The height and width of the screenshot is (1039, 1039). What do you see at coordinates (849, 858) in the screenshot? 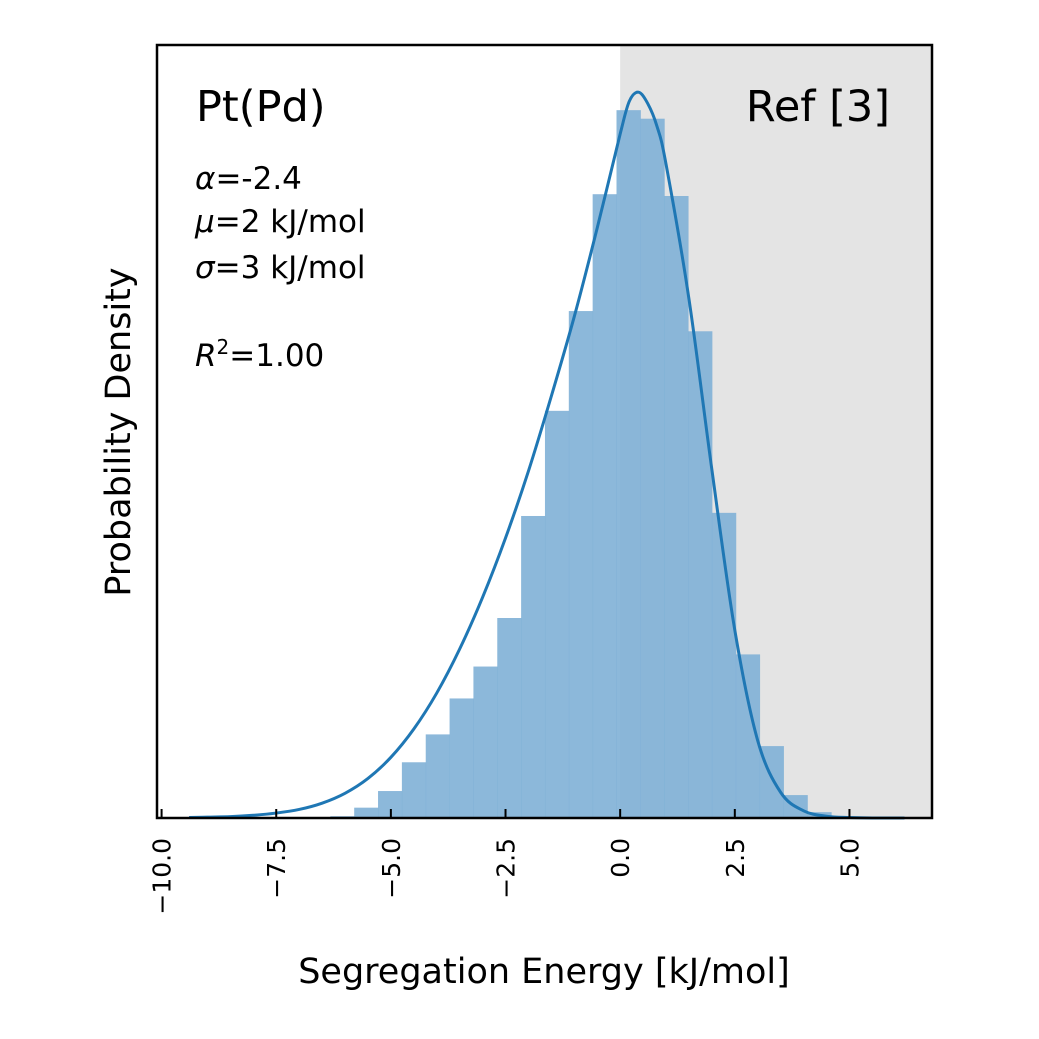
I see `x-tick-label: 5.0` at bounding box center [849, 858].